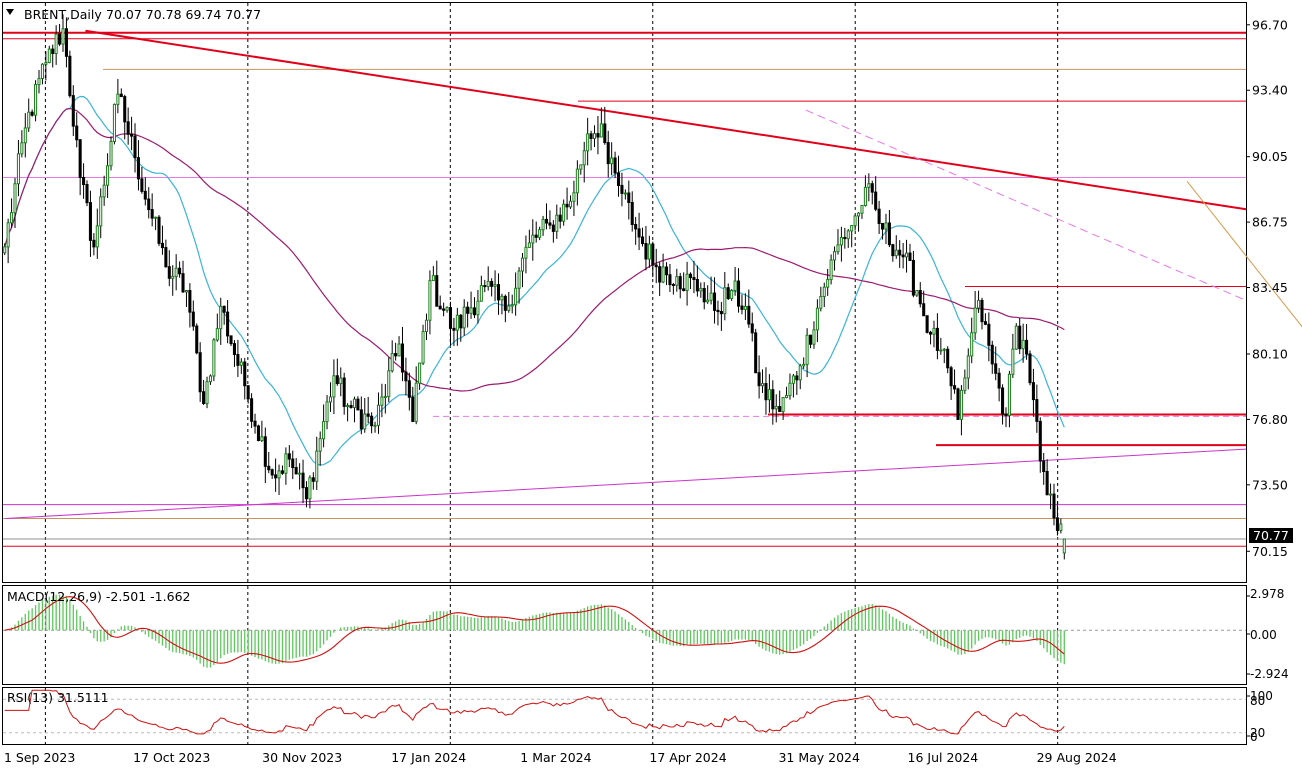 The height and width of the screenshot is (775, 1302). Describe the element at coordinates (1257, 733) in the screenshot. I see `rsi-tick-20: 20` at that location.